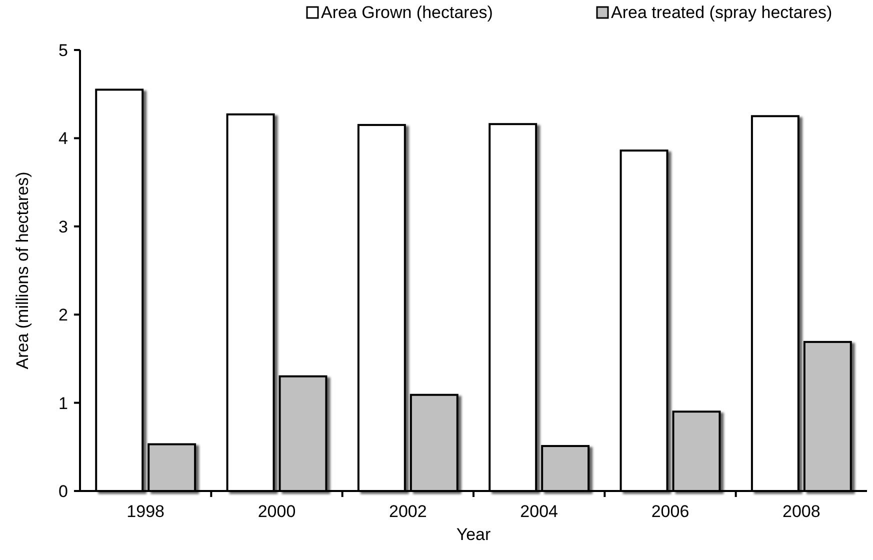  What do you see at coordinates (670, 511) in the screenshot?
I see `x-tick-label: 2006` at bounding box center [670, 511].